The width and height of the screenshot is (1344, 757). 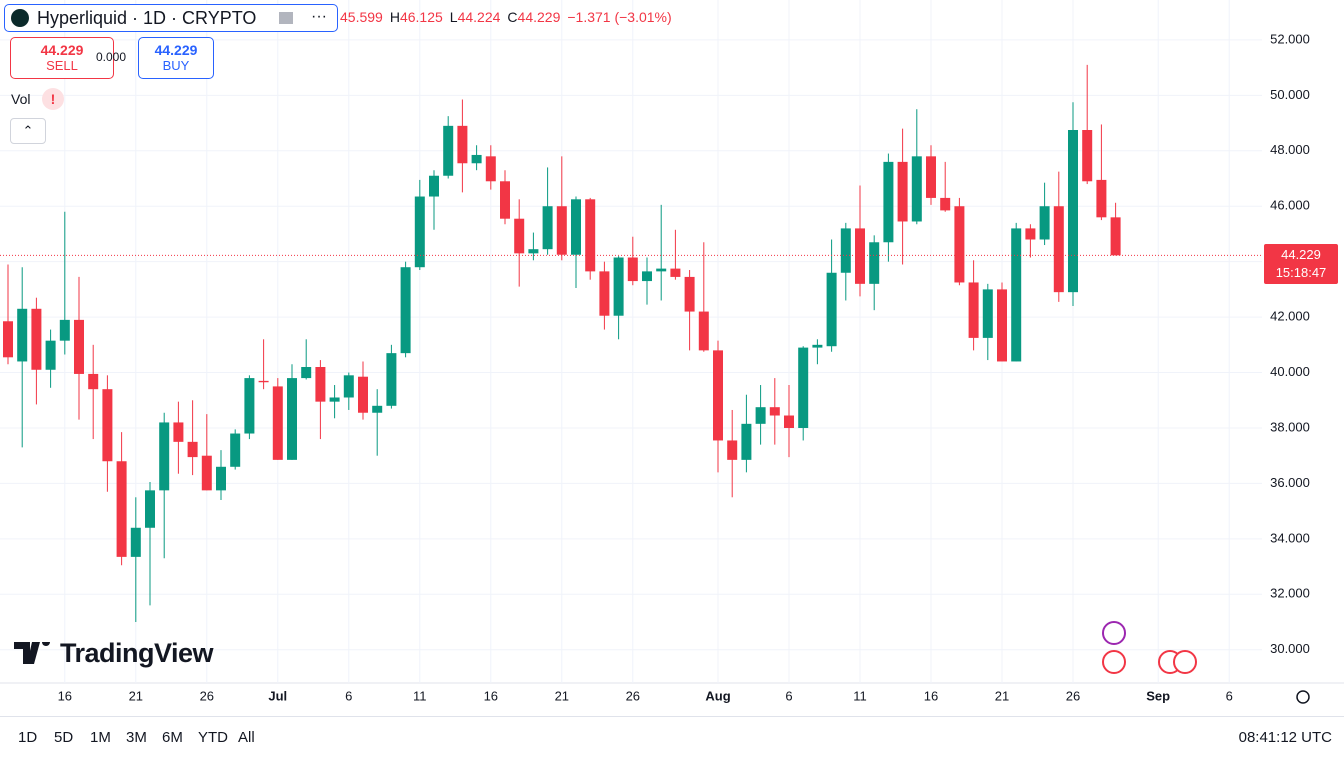 What do you see at coordinates (171, 18) in the screenshot?
I see `symbol-box: Hyperliquid · 1D · CRYPTO ···` at bounding box center [171, 18].